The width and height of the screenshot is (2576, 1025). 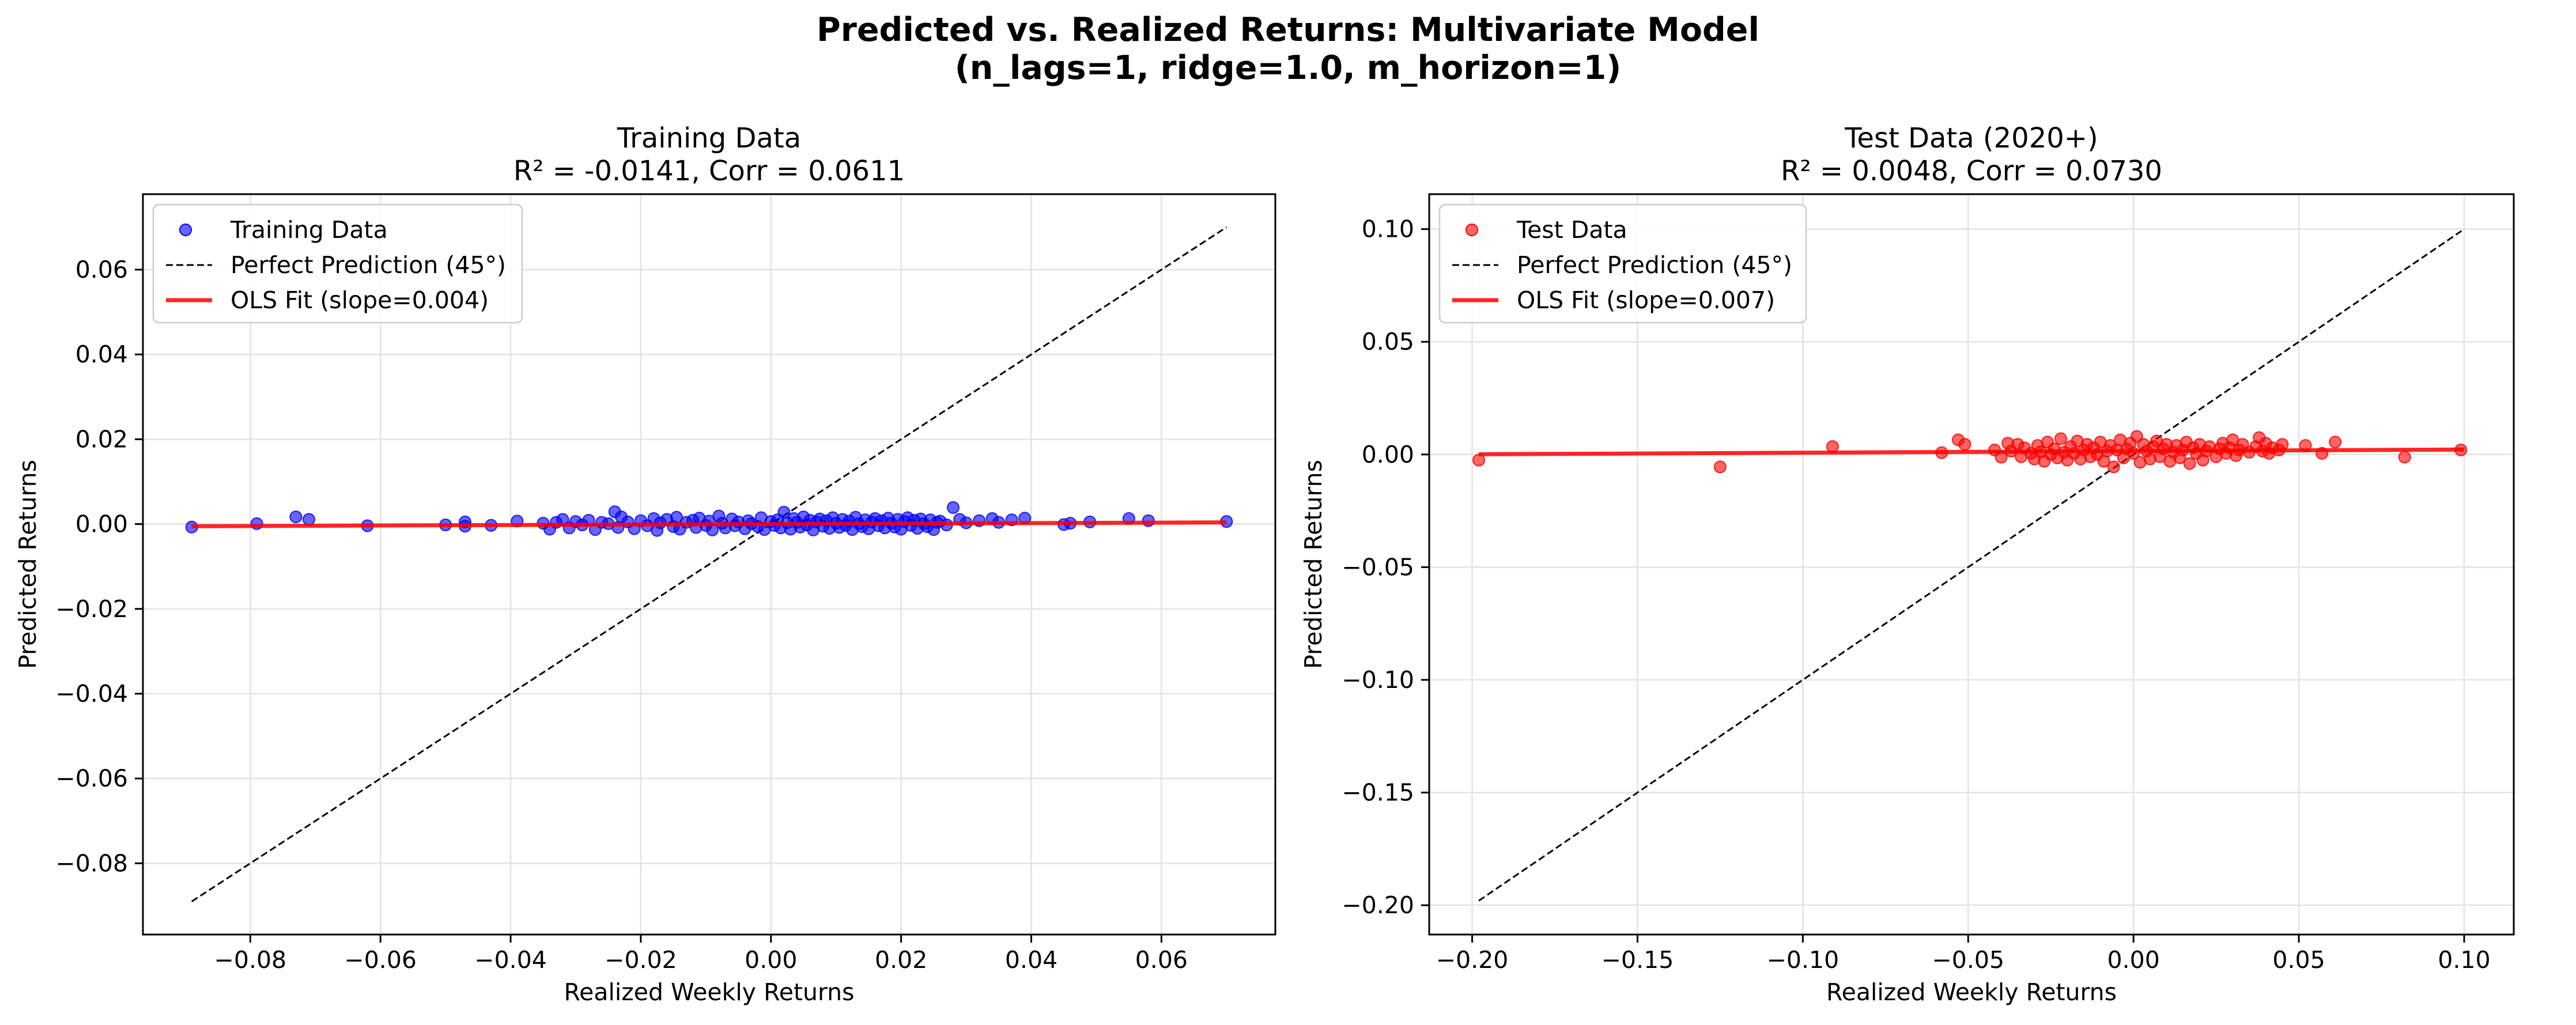 What do you see at coordinates (250, 960) in the screenshot?
I see `x-tick-label: −0.08` at bounding box center [250, 960].